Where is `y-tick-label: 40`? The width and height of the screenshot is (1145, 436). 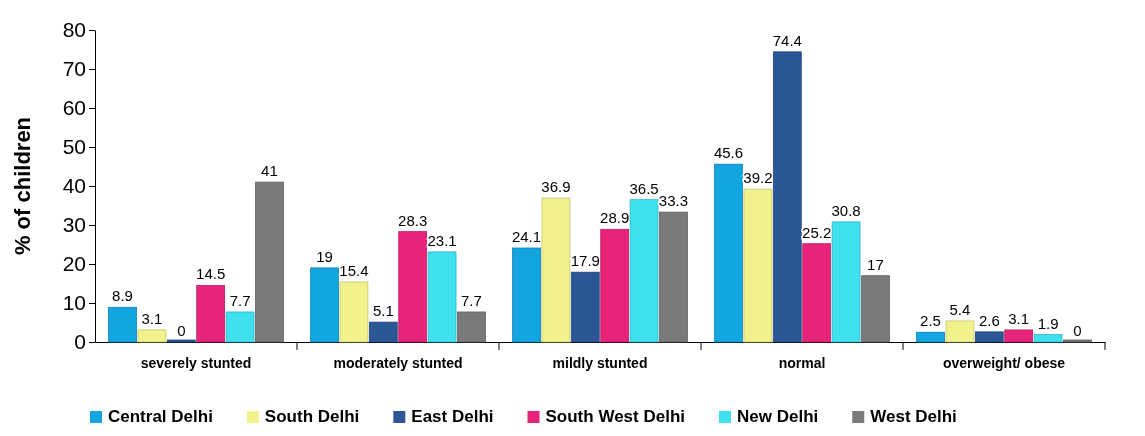 y-tick-label: 40 is located at coordinates (74, 186).